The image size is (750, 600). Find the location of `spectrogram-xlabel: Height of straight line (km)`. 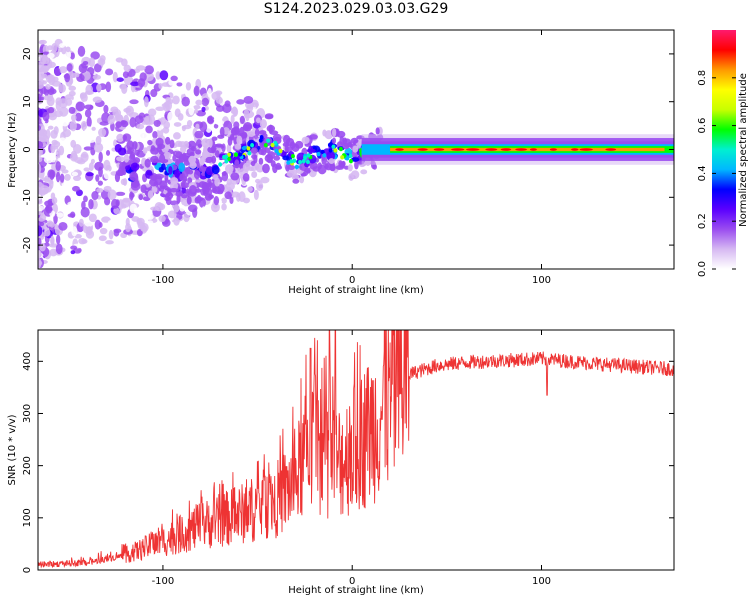

spectrogram-xlabel: Height of straight line (km) is located at coordinates (356, 290).